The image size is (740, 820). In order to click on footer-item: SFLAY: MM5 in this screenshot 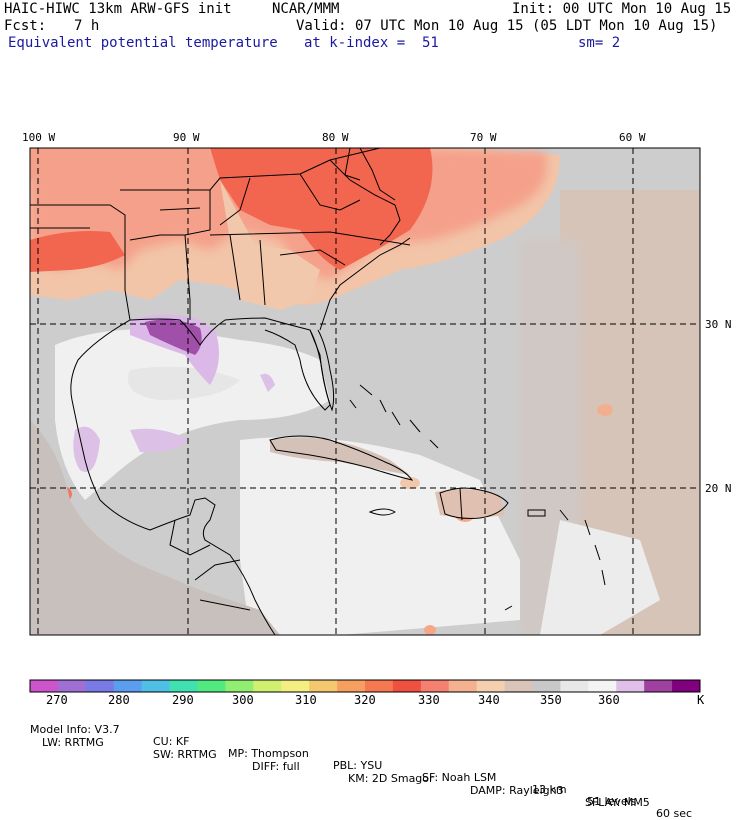, I will do `click(617, 802)`.